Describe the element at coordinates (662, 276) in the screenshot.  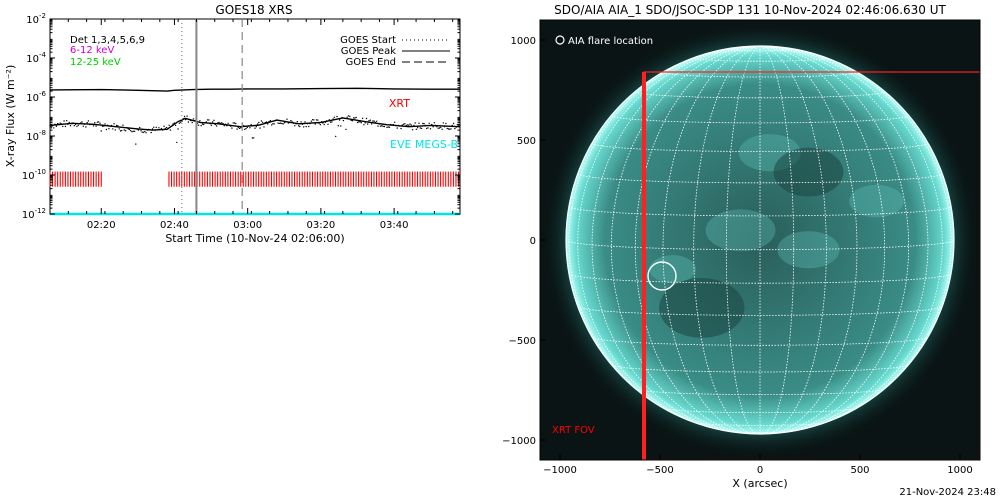
I see `flare-location-circle` at that location.